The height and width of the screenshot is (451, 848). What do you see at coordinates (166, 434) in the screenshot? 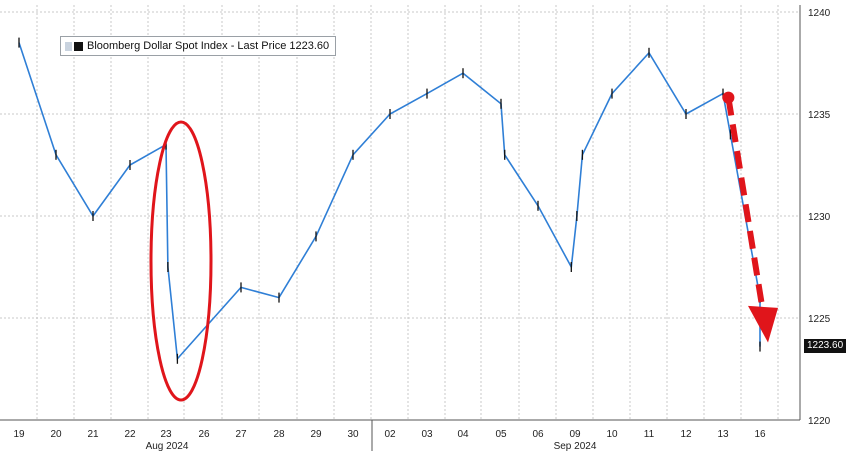
I see `x-tick-label-4: 23` at bounding box center [166, 434].